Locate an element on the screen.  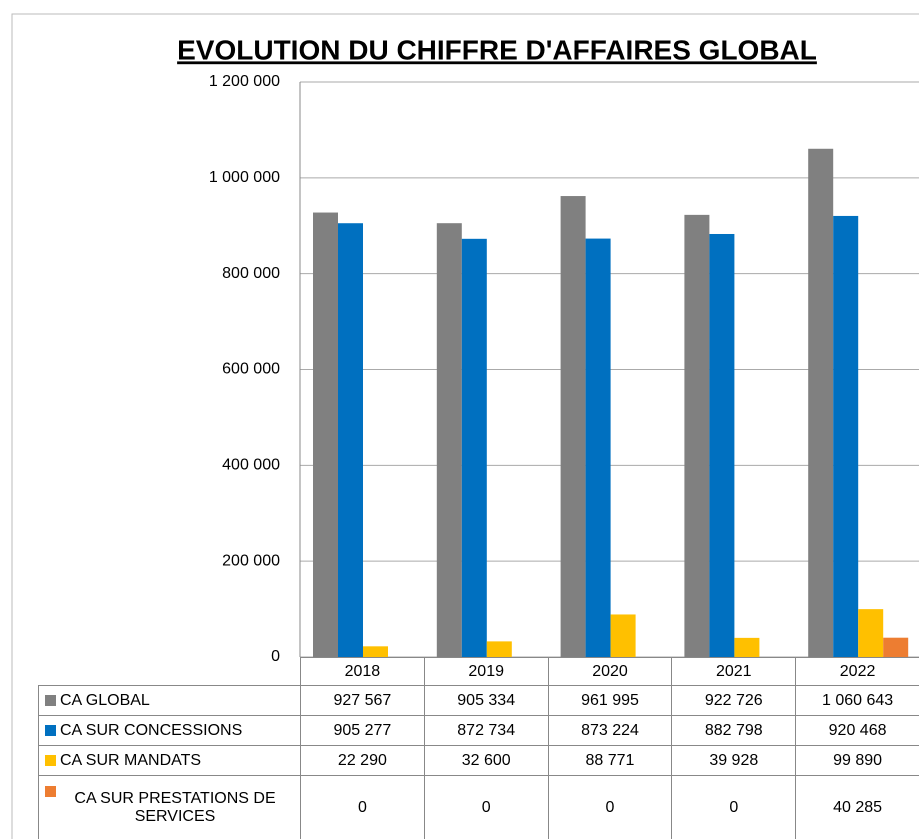
table-value: 905 277 is located at coordinates (362, 730).